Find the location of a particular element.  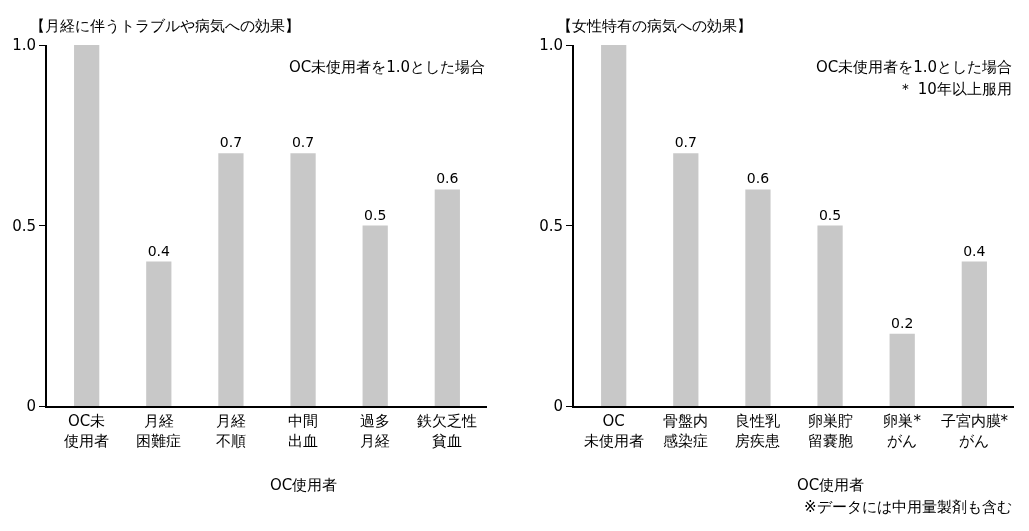

annotation: ＊ 10年以上服用 is located at coordinates (955, 89).